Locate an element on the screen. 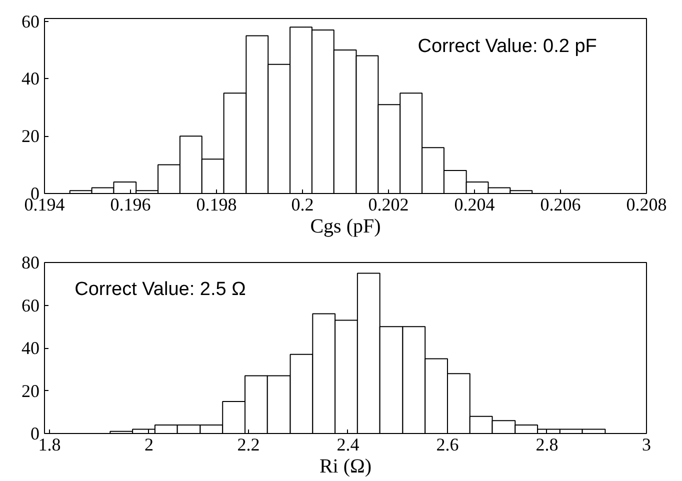  y-tick-label: 0 is located at coordinates (35, 434).